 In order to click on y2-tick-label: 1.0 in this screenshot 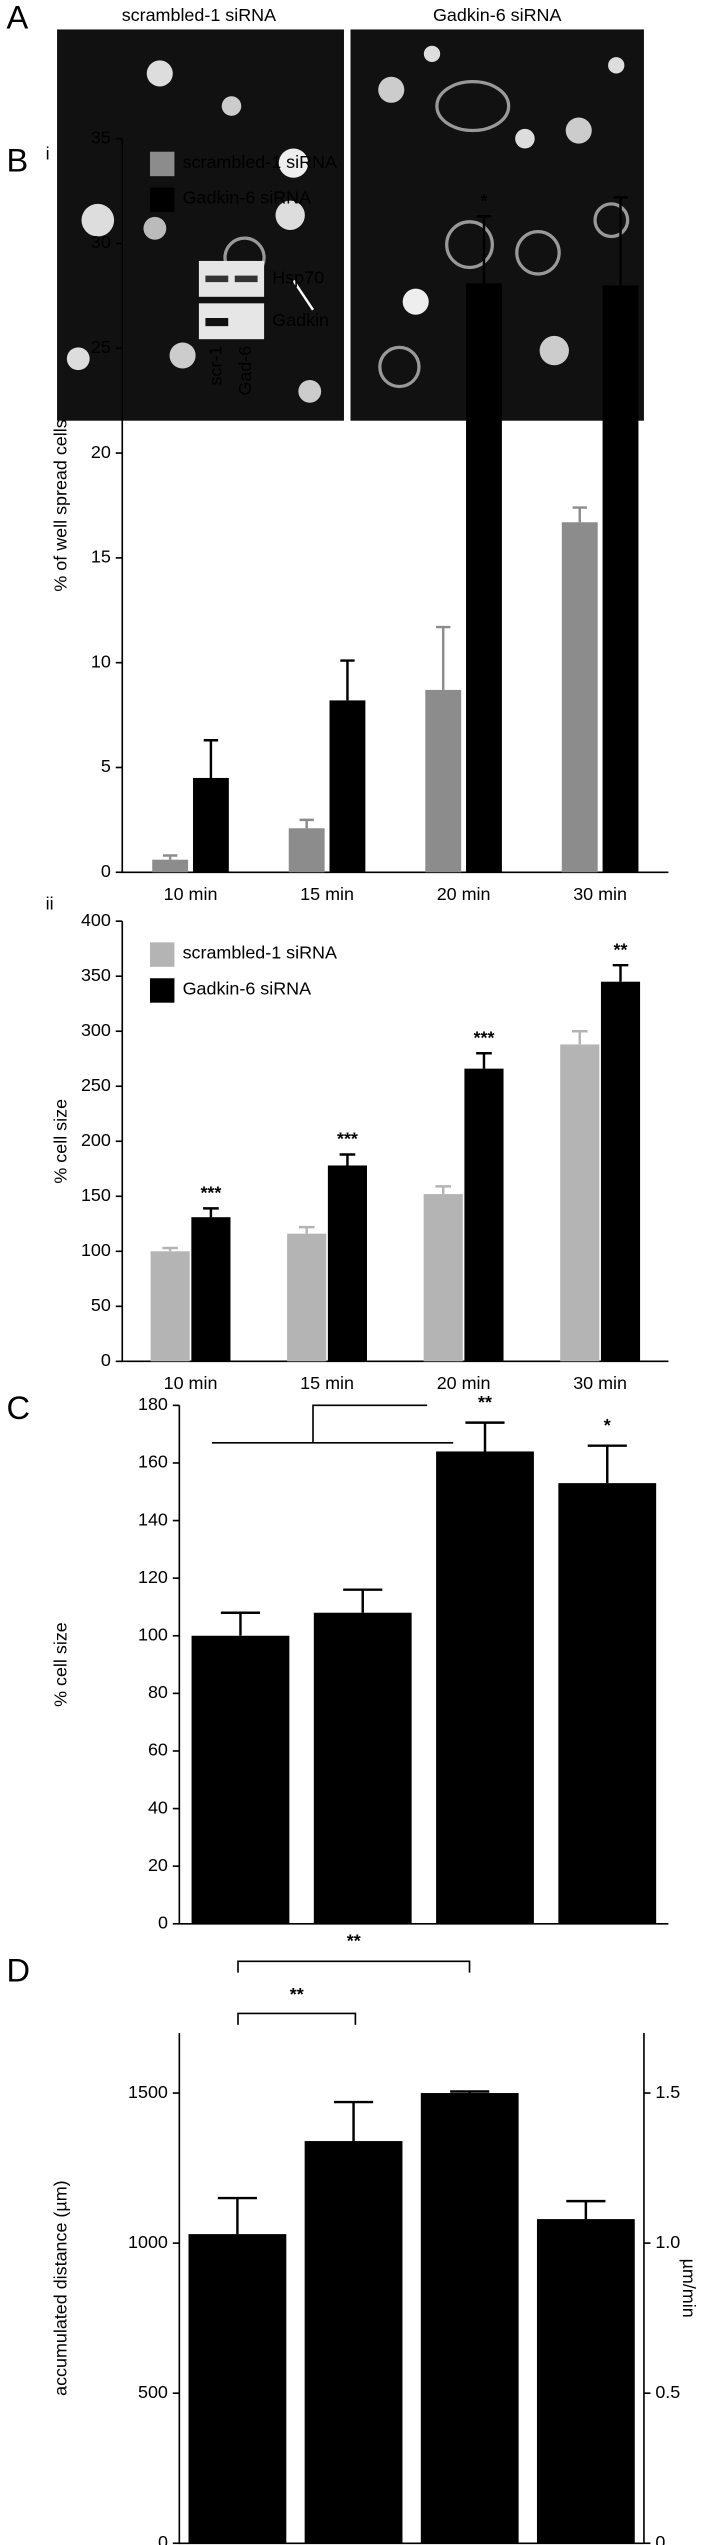, I will do `click(667, 2242)`.